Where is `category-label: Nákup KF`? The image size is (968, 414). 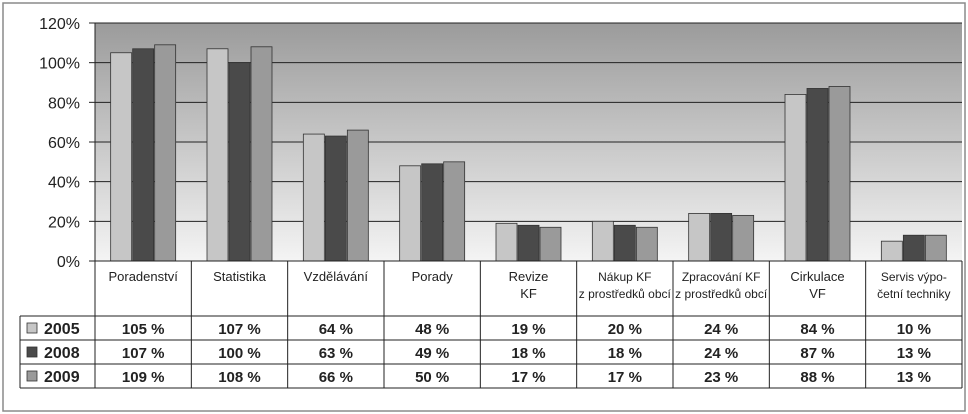
category-label: Nákup KF is located at coordinates (624, 277).